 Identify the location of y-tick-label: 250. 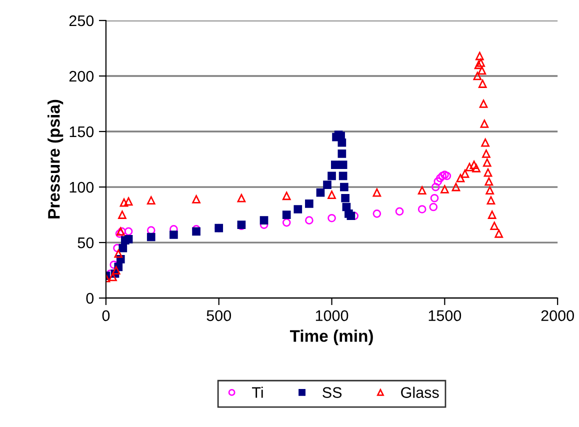
(81, 20).